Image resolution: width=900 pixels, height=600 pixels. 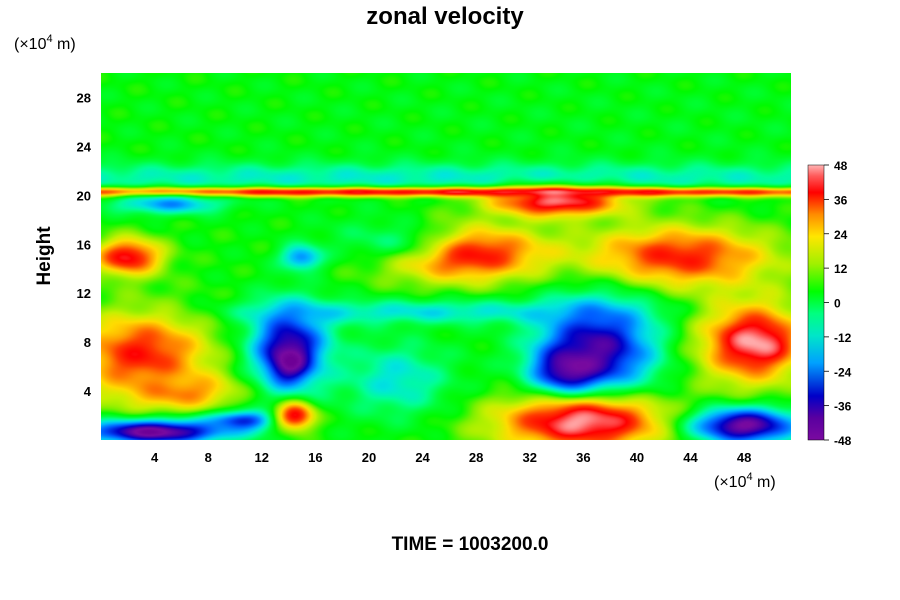 I want to click on y-tick-label: 12, so click(x=84, y=293).